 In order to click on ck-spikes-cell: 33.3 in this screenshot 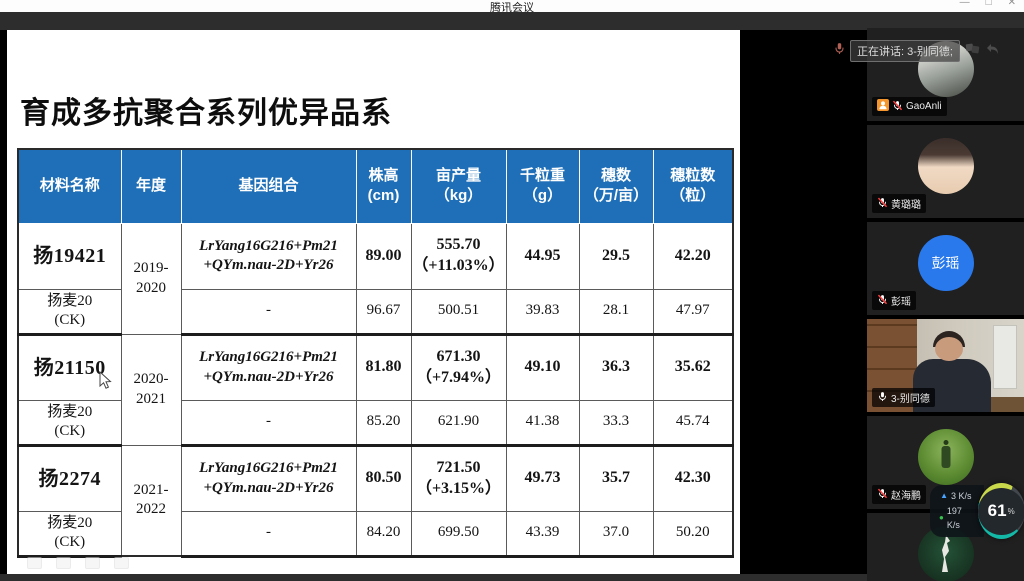, I will do `click(616, 423)`.